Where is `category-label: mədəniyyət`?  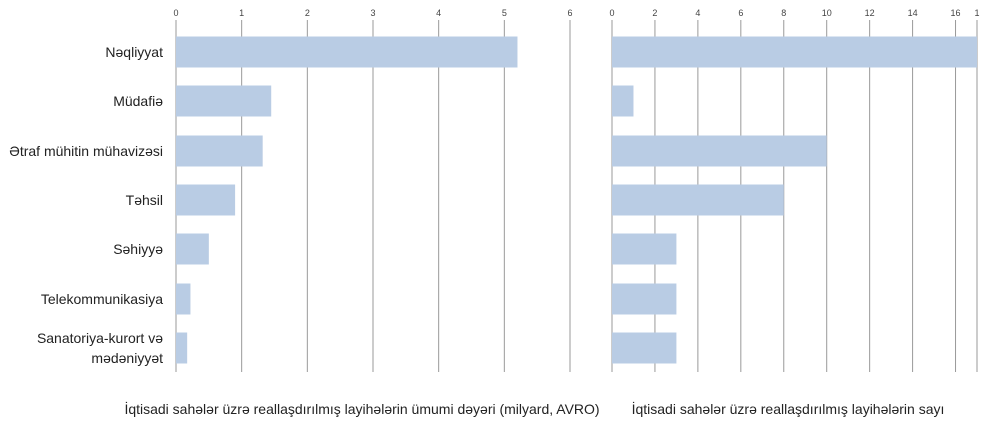 category-label: mədəniyyət is located at coordinates (127, 358).